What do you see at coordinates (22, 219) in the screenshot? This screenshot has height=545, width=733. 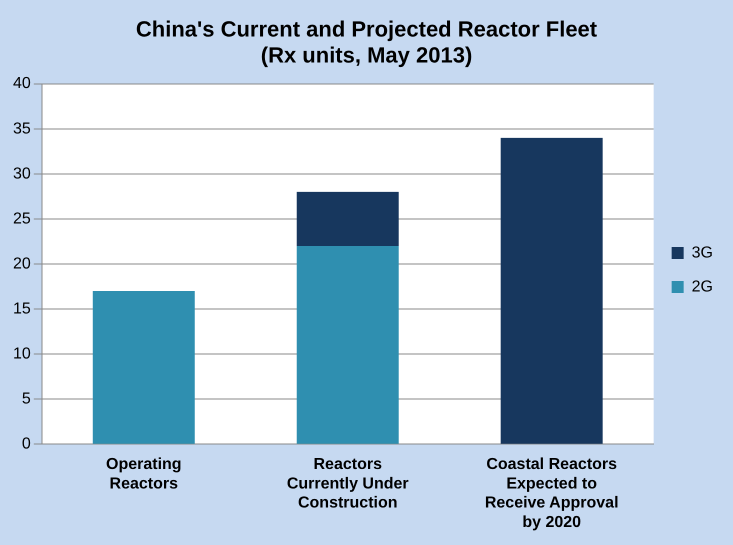 I see `y-tick-label: 25` at bounding box center [22, 219].